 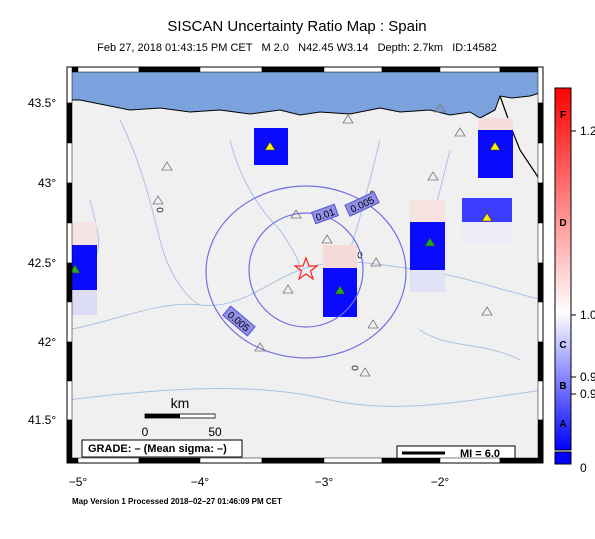 I want to click on lat-labels: 43.5° 43° 42.5° 42° 41.5°, so click(x=42, y=261).